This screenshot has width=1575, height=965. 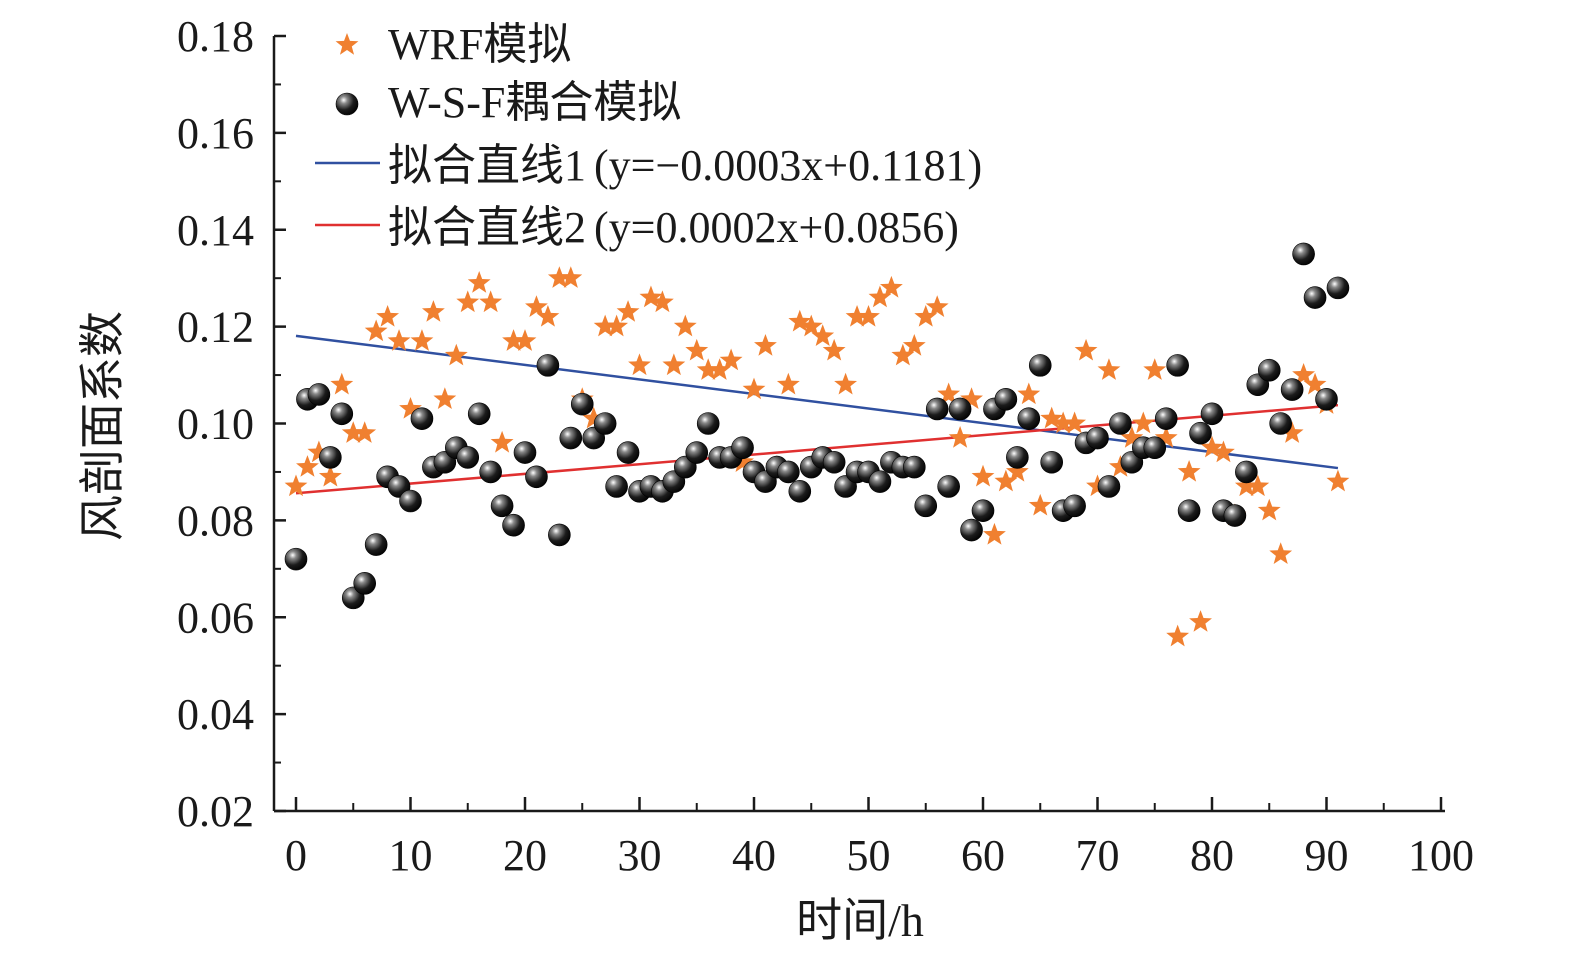 What do you see at coordinates (215, 327) in the screenshot?
I see `y-tick-label: 0.12` at bounding box center [215, 327].